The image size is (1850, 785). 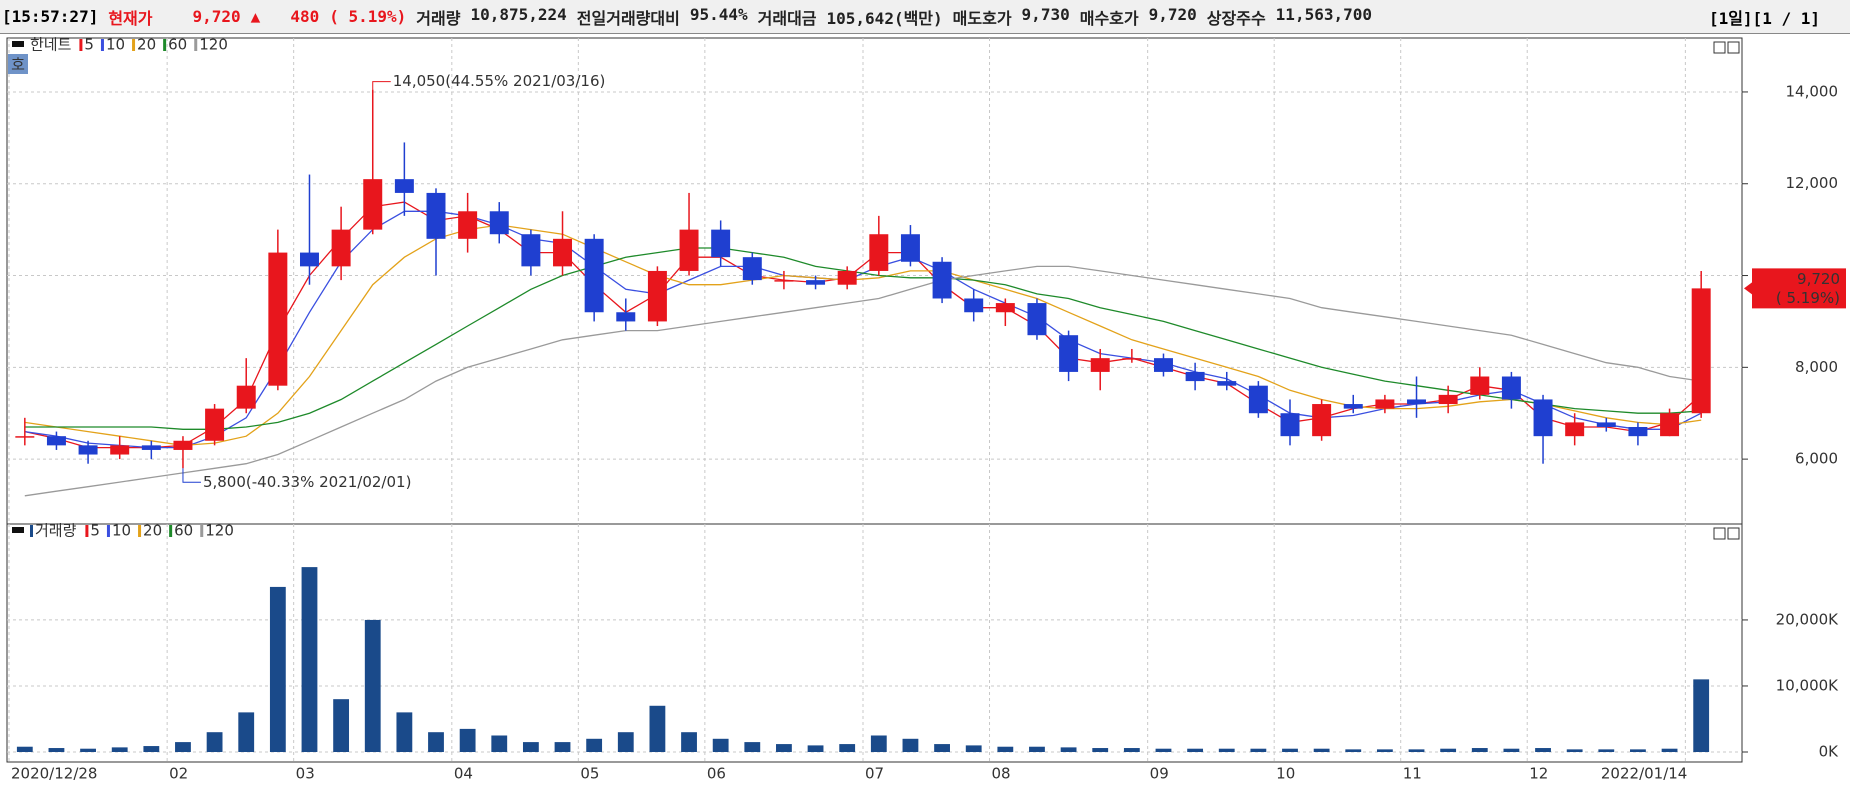 I want to click on field-label: 거래량, so click(x=438, y=18).